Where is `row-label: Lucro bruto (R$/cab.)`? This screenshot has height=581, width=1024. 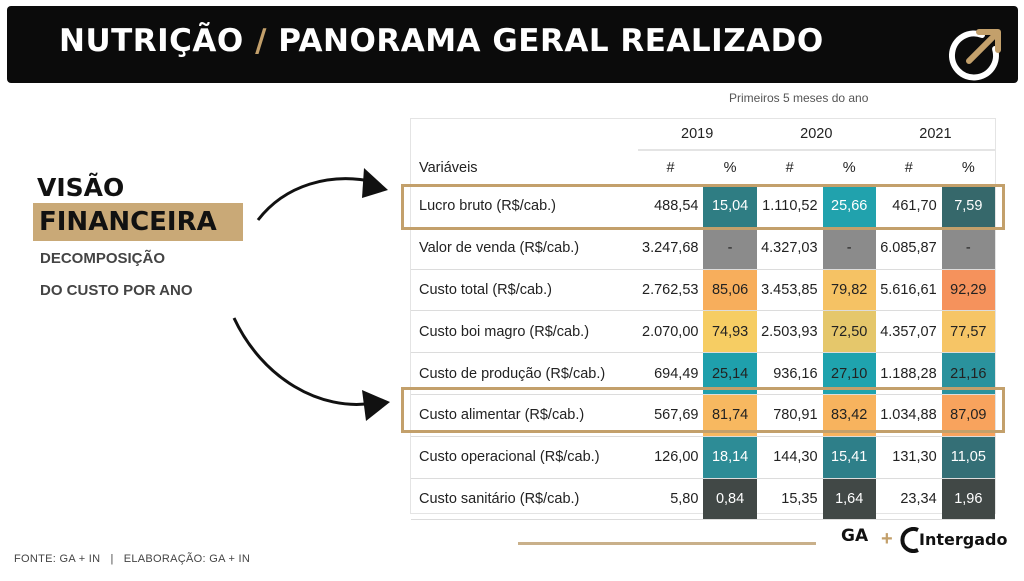
row-label: Lucro bruto (R$/cab.) is located at coordinates (524, 206).